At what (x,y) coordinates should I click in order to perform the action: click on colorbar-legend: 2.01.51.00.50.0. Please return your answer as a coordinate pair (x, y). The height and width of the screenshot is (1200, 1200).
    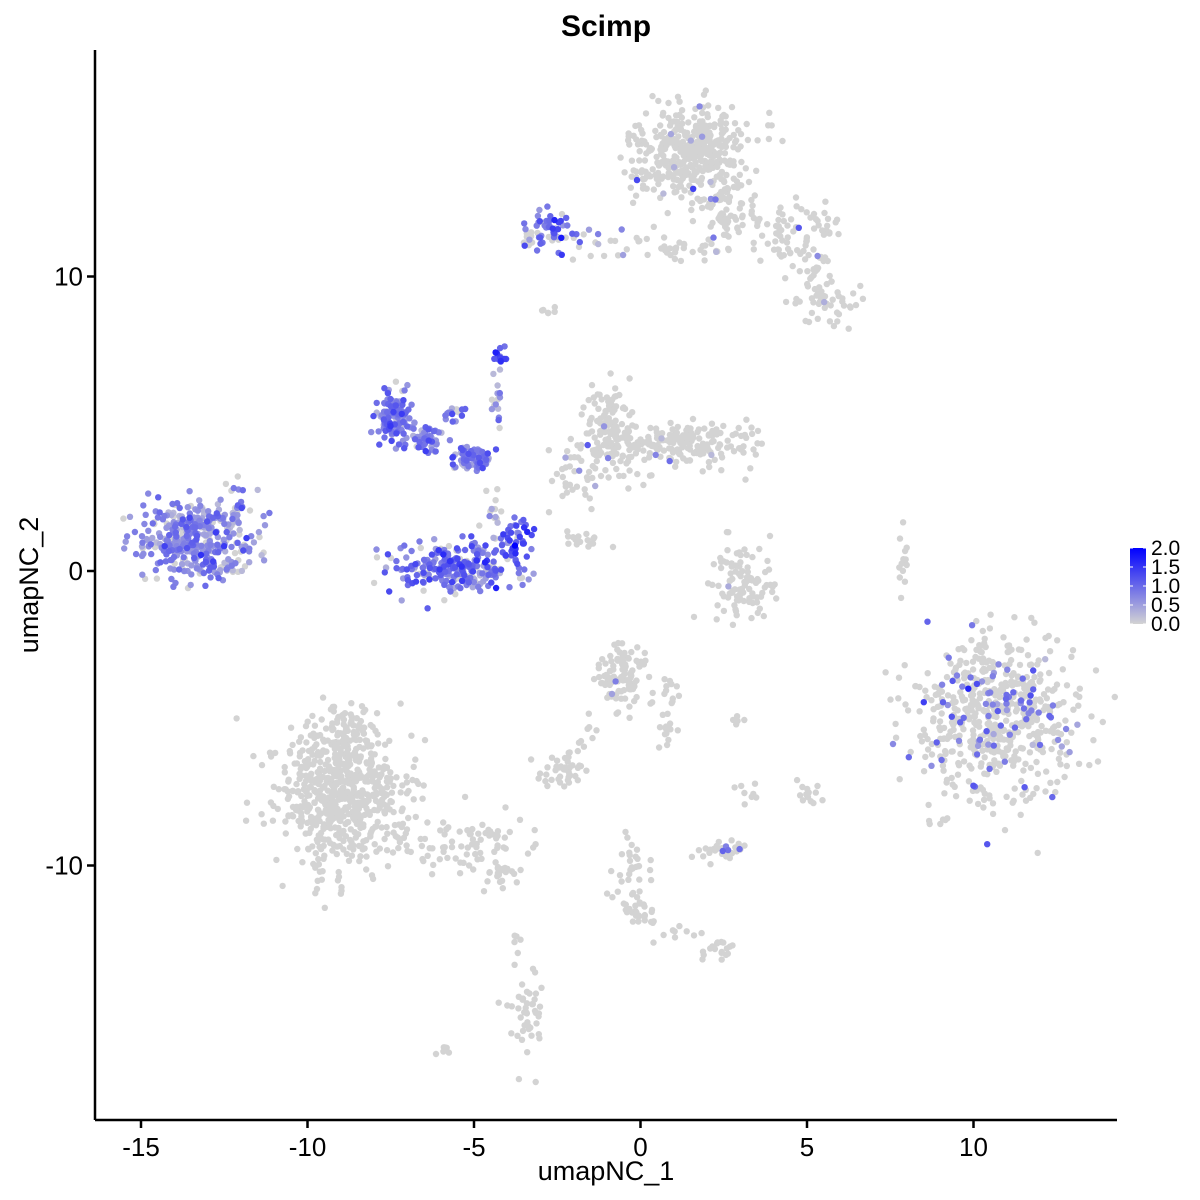
    Looking at the image, I should click on (1155, 586).